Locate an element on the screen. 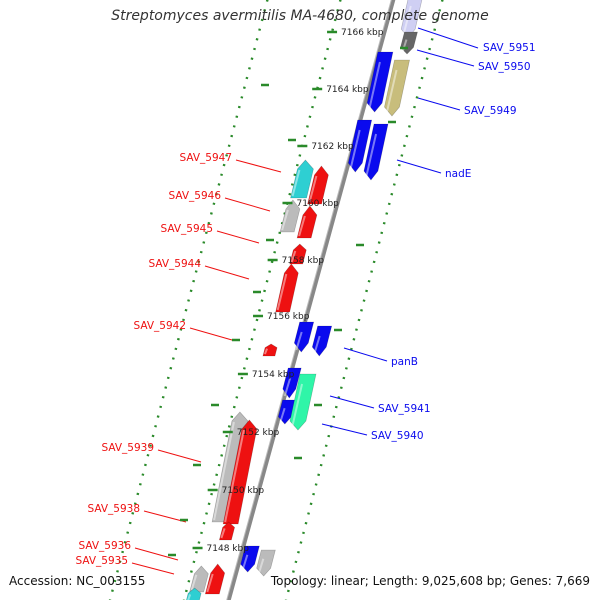  gene-sav5936a is located at coordinates (199, 579).